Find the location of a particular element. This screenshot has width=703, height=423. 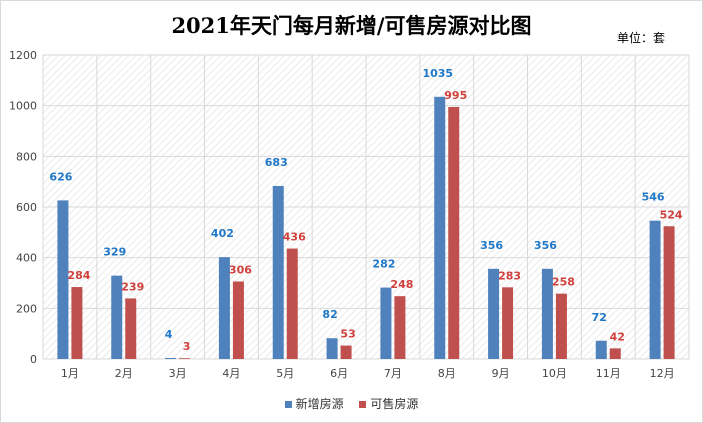

legend-label: 可售房源 is located at coordinates (394, 404).